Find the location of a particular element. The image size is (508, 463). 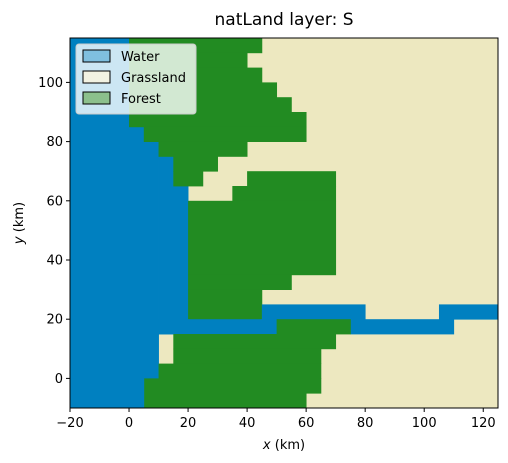

legend-swatch-grassland is located at coordinates (96, 77).